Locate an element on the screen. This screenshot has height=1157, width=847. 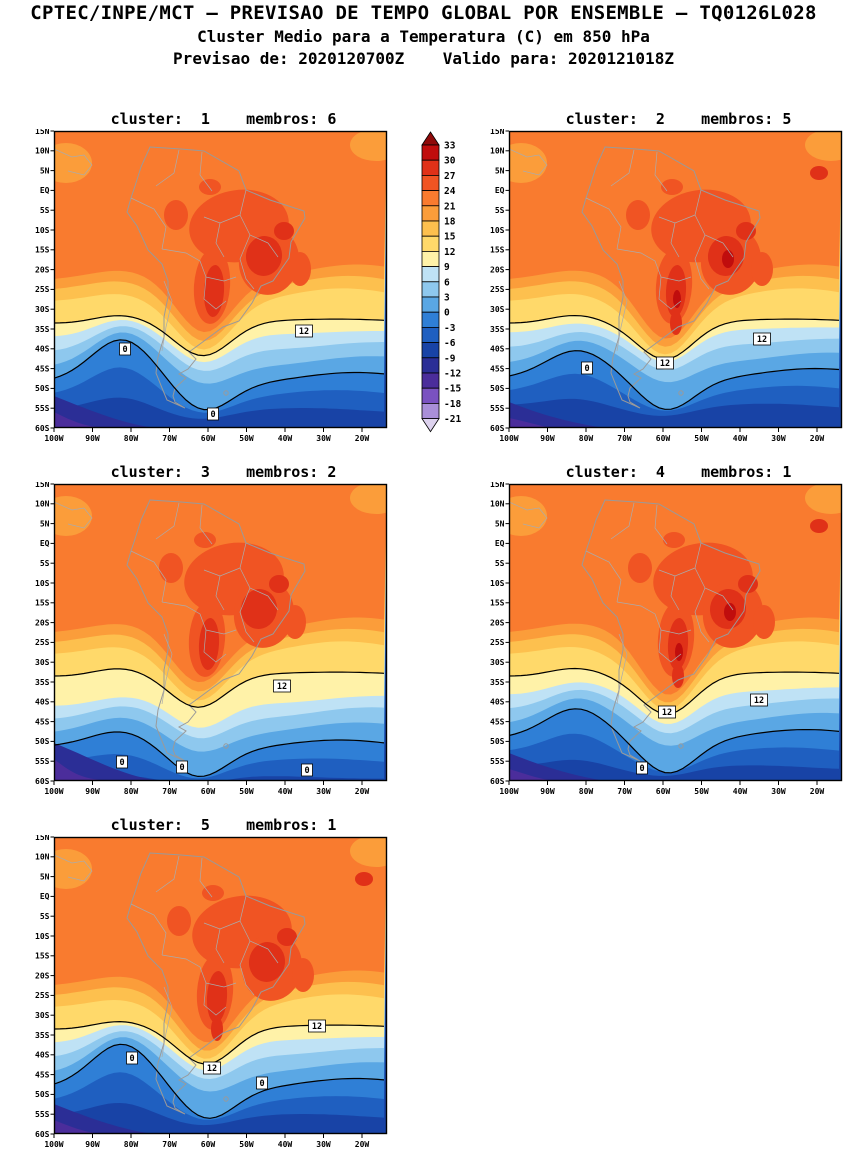
colorbar-tick-label: 30 is located at coordinates (450, 161).